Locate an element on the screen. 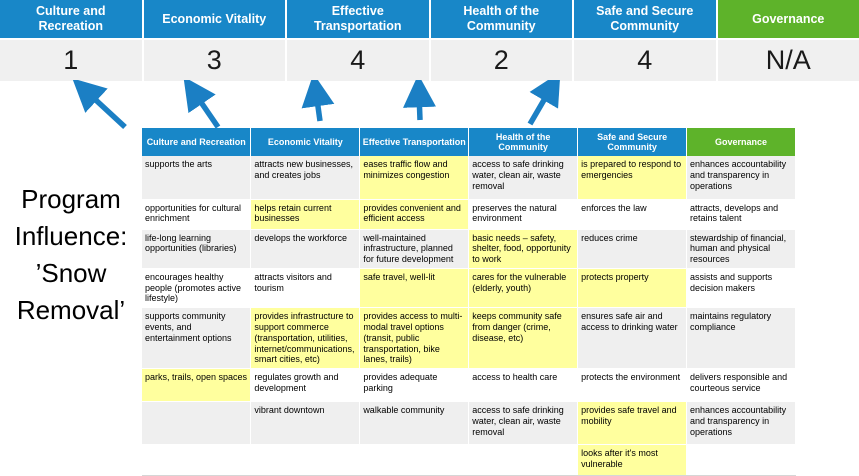 This screenshot has height=476, width=859. matrix-cell-highlighted: looks after it's most vulnerable is located at coordinates (632, 460).